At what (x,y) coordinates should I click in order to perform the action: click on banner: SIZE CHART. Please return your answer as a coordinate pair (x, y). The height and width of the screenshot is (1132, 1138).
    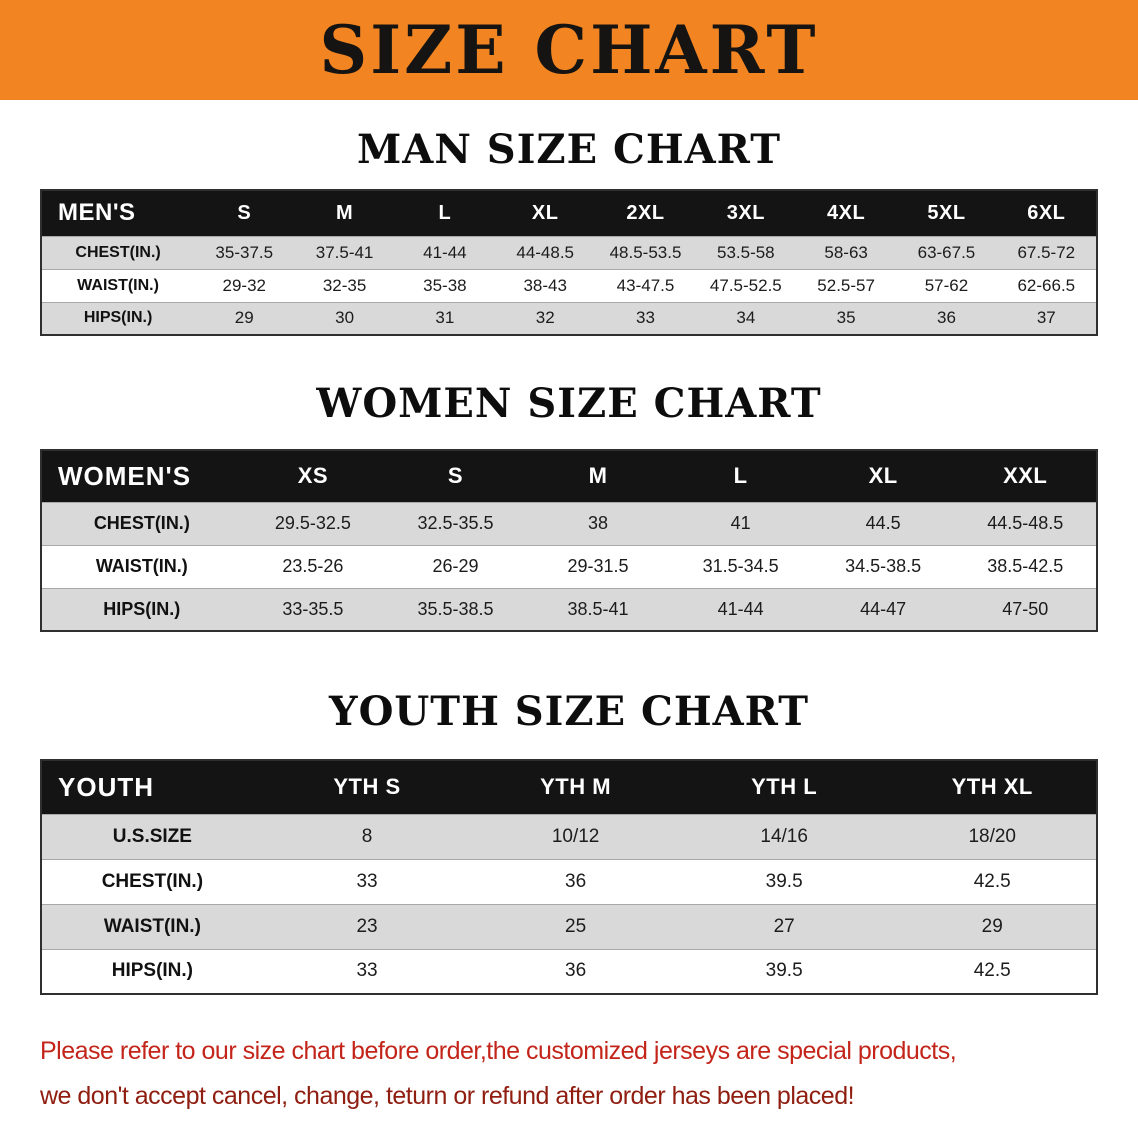
    Looking at the image, I should click on (569, 50).